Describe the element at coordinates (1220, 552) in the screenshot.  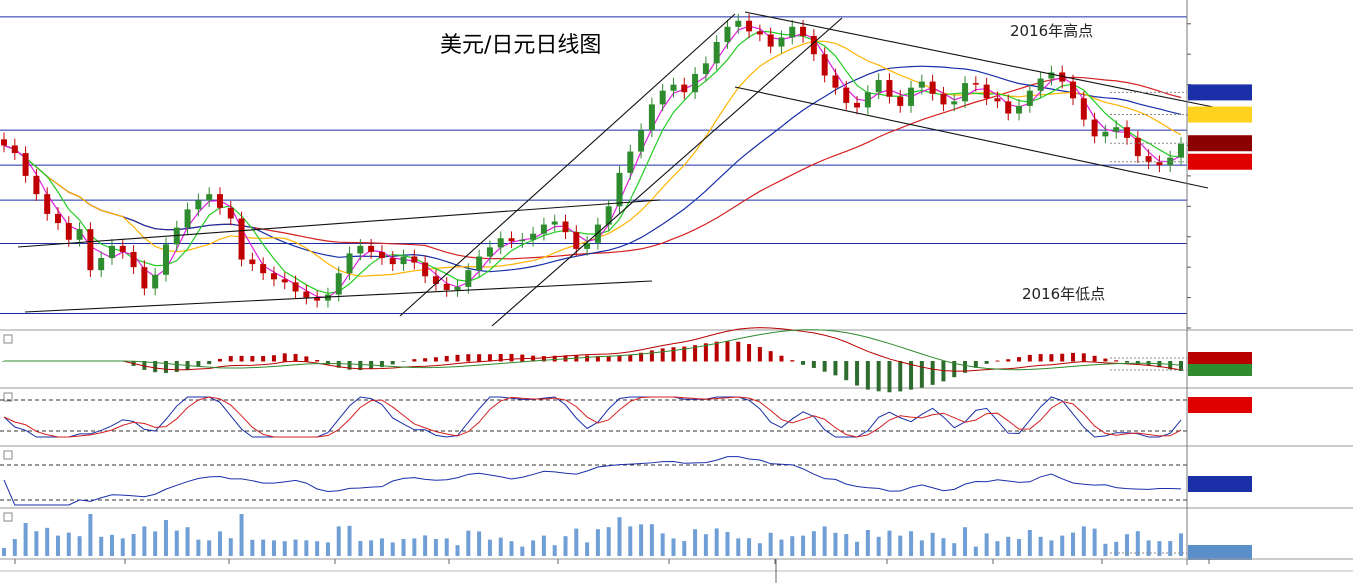
I see `volume-tag` at that location.